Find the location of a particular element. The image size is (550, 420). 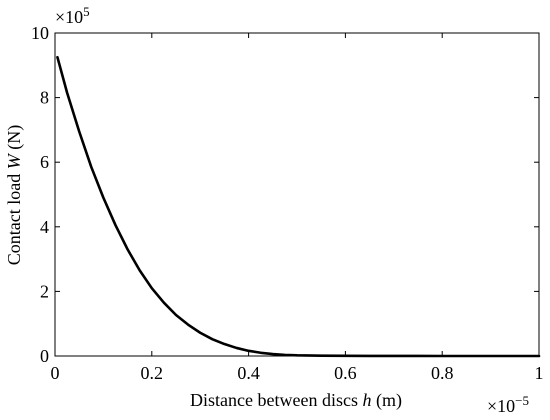

x-tick-label: 0.4 is located at coordinates (248, 373).